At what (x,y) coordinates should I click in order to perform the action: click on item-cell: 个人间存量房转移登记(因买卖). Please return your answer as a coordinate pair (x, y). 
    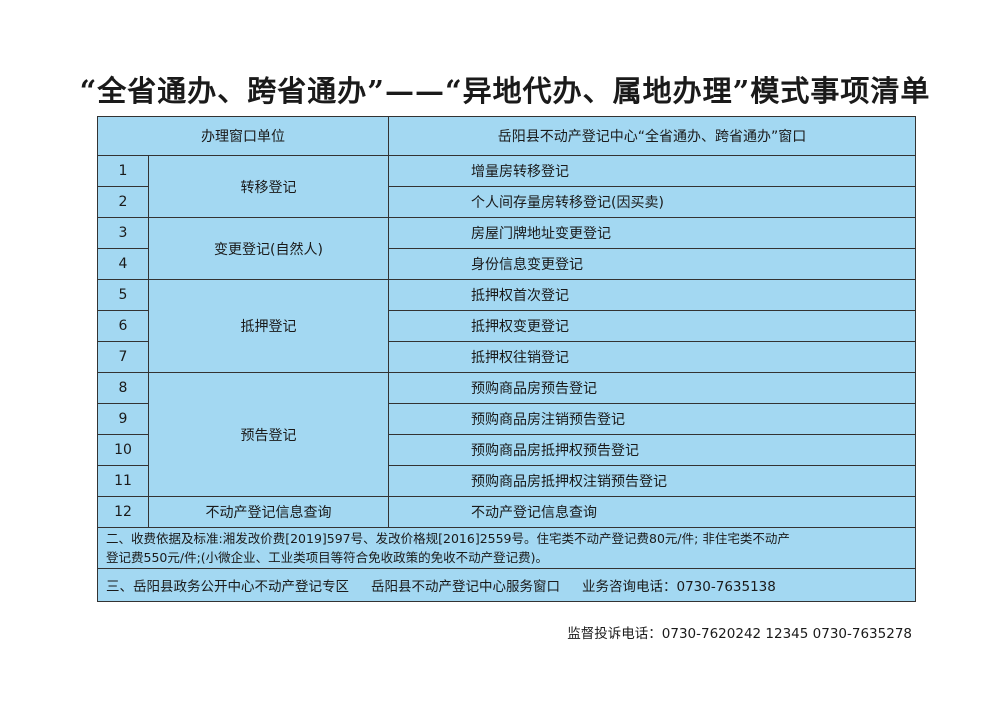
    Looking at the image, I should click on (652, 202).